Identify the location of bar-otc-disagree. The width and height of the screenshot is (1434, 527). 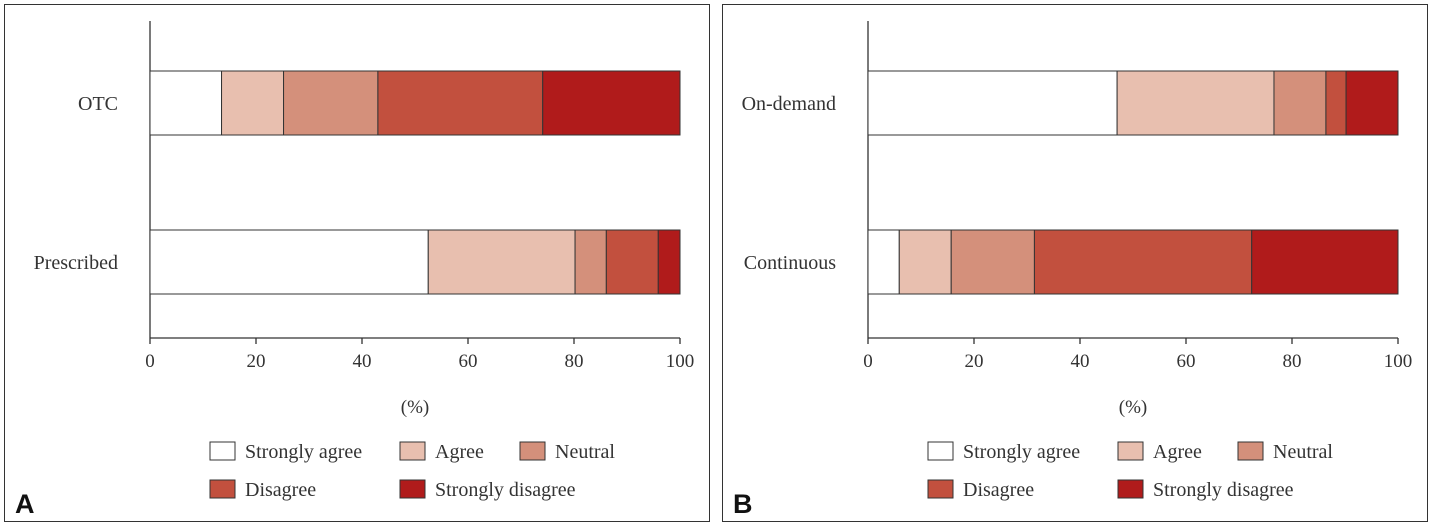
(460, 103).